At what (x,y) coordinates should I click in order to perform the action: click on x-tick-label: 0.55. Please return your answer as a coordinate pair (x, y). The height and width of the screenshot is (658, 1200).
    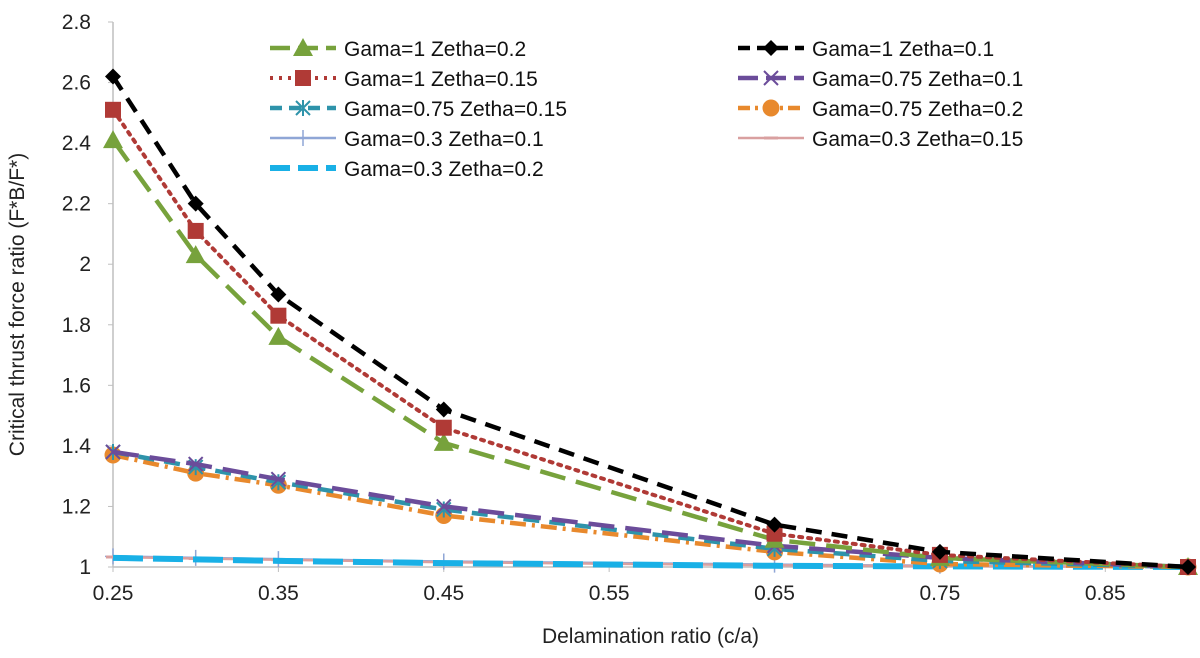
    Looking at the image, I should click on (609, 593).